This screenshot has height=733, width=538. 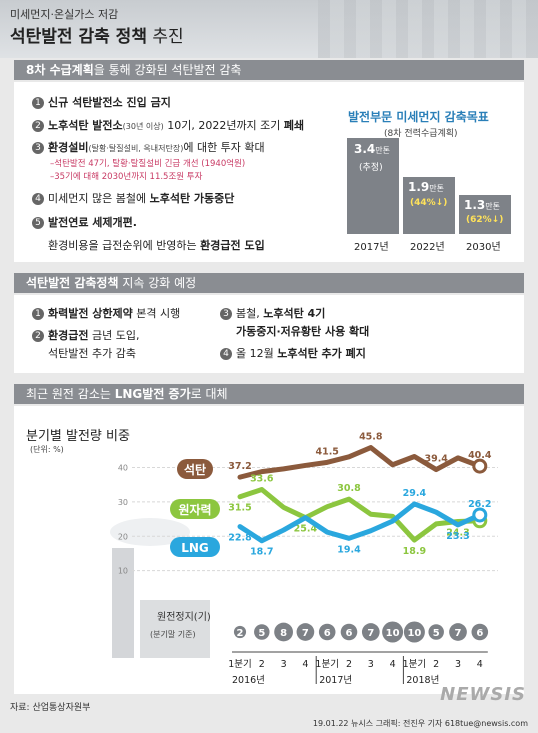 I want to click on ytick-10: 10, so click(x=123, y=571).